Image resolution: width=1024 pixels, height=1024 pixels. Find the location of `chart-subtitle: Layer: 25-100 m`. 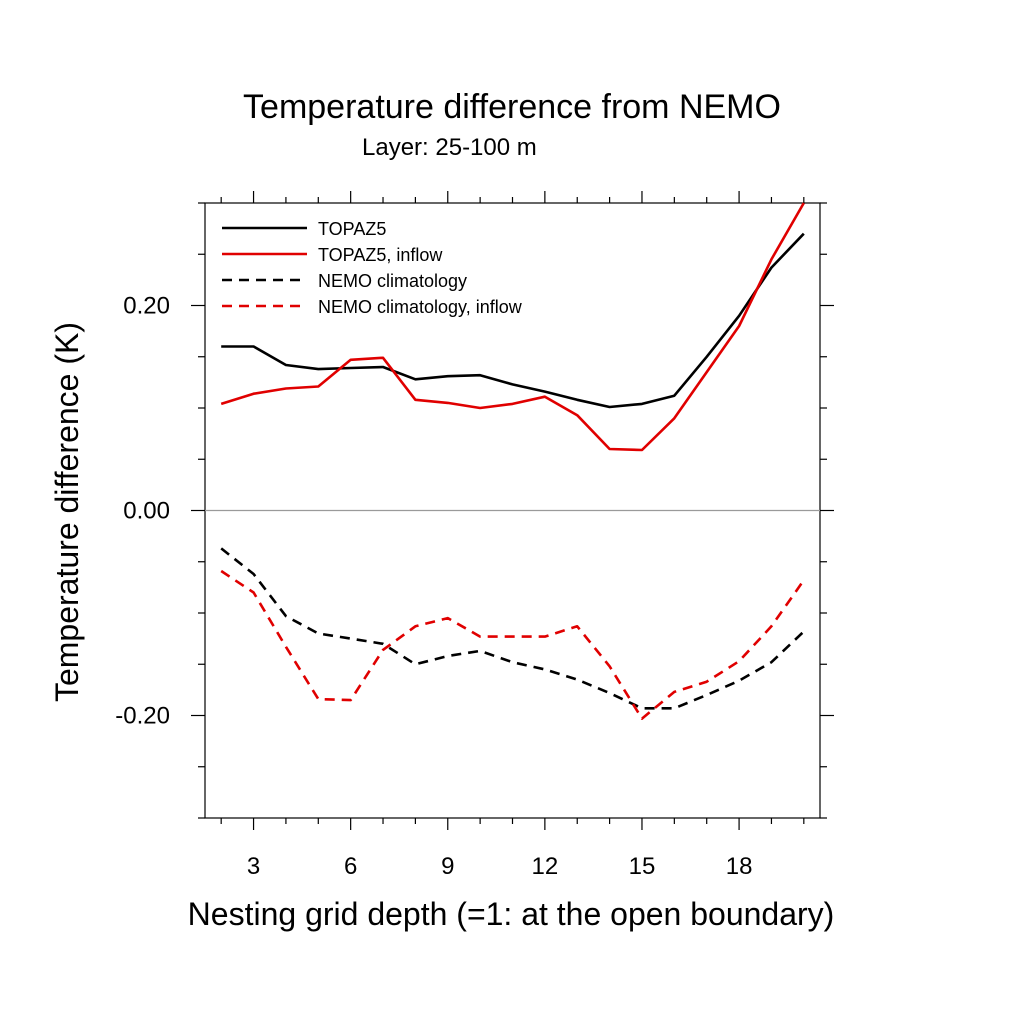

chart-subtitle: Layer: 25-100 m is located at coordinates (449, 147).